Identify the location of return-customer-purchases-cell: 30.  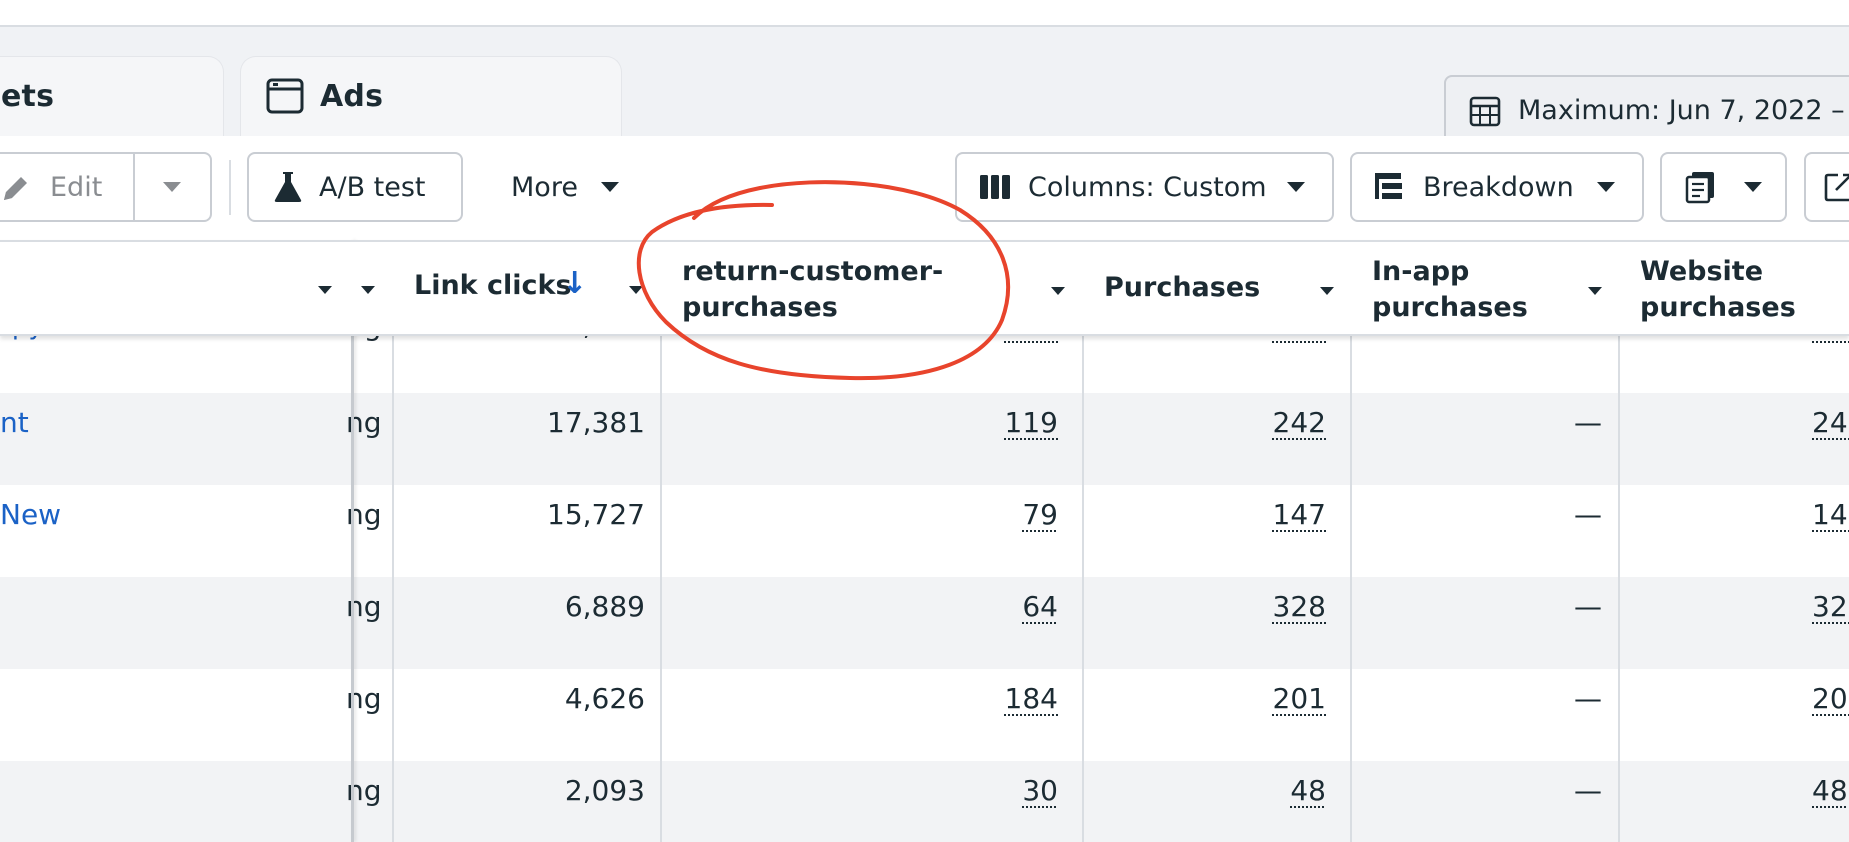
(1040, 790).